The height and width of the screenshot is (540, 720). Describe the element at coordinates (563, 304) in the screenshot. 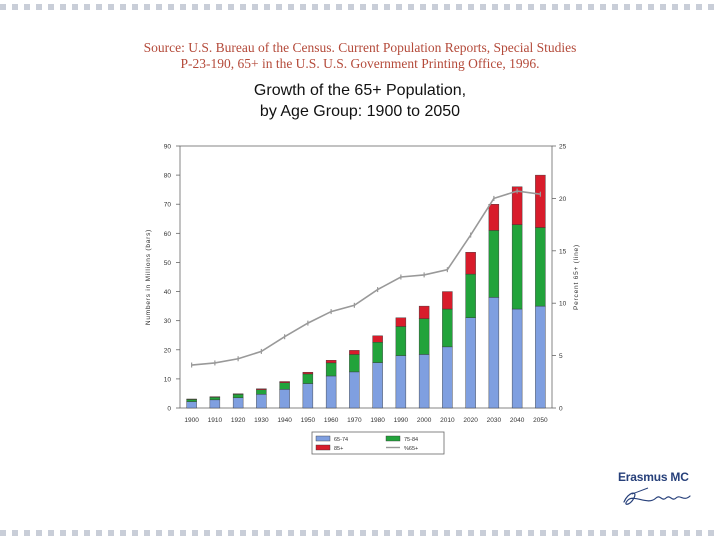

I see `y2-tick-label: 10` at that location.